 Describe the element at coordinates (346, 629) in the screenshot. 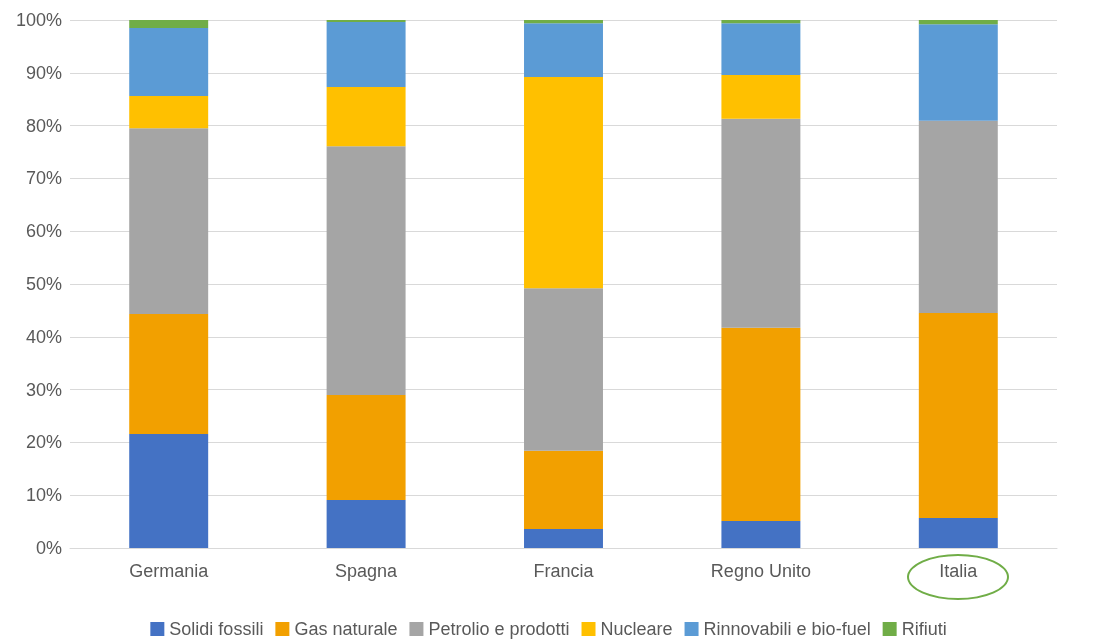

I see `legend-label: Gas naturale` at that location.